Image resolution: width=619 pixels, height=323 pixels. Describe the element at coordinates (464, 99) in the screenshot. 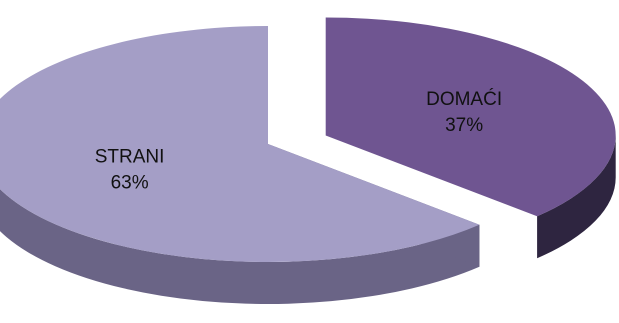

I see `pie-slice-label-0: DOMAĆI` at that location.